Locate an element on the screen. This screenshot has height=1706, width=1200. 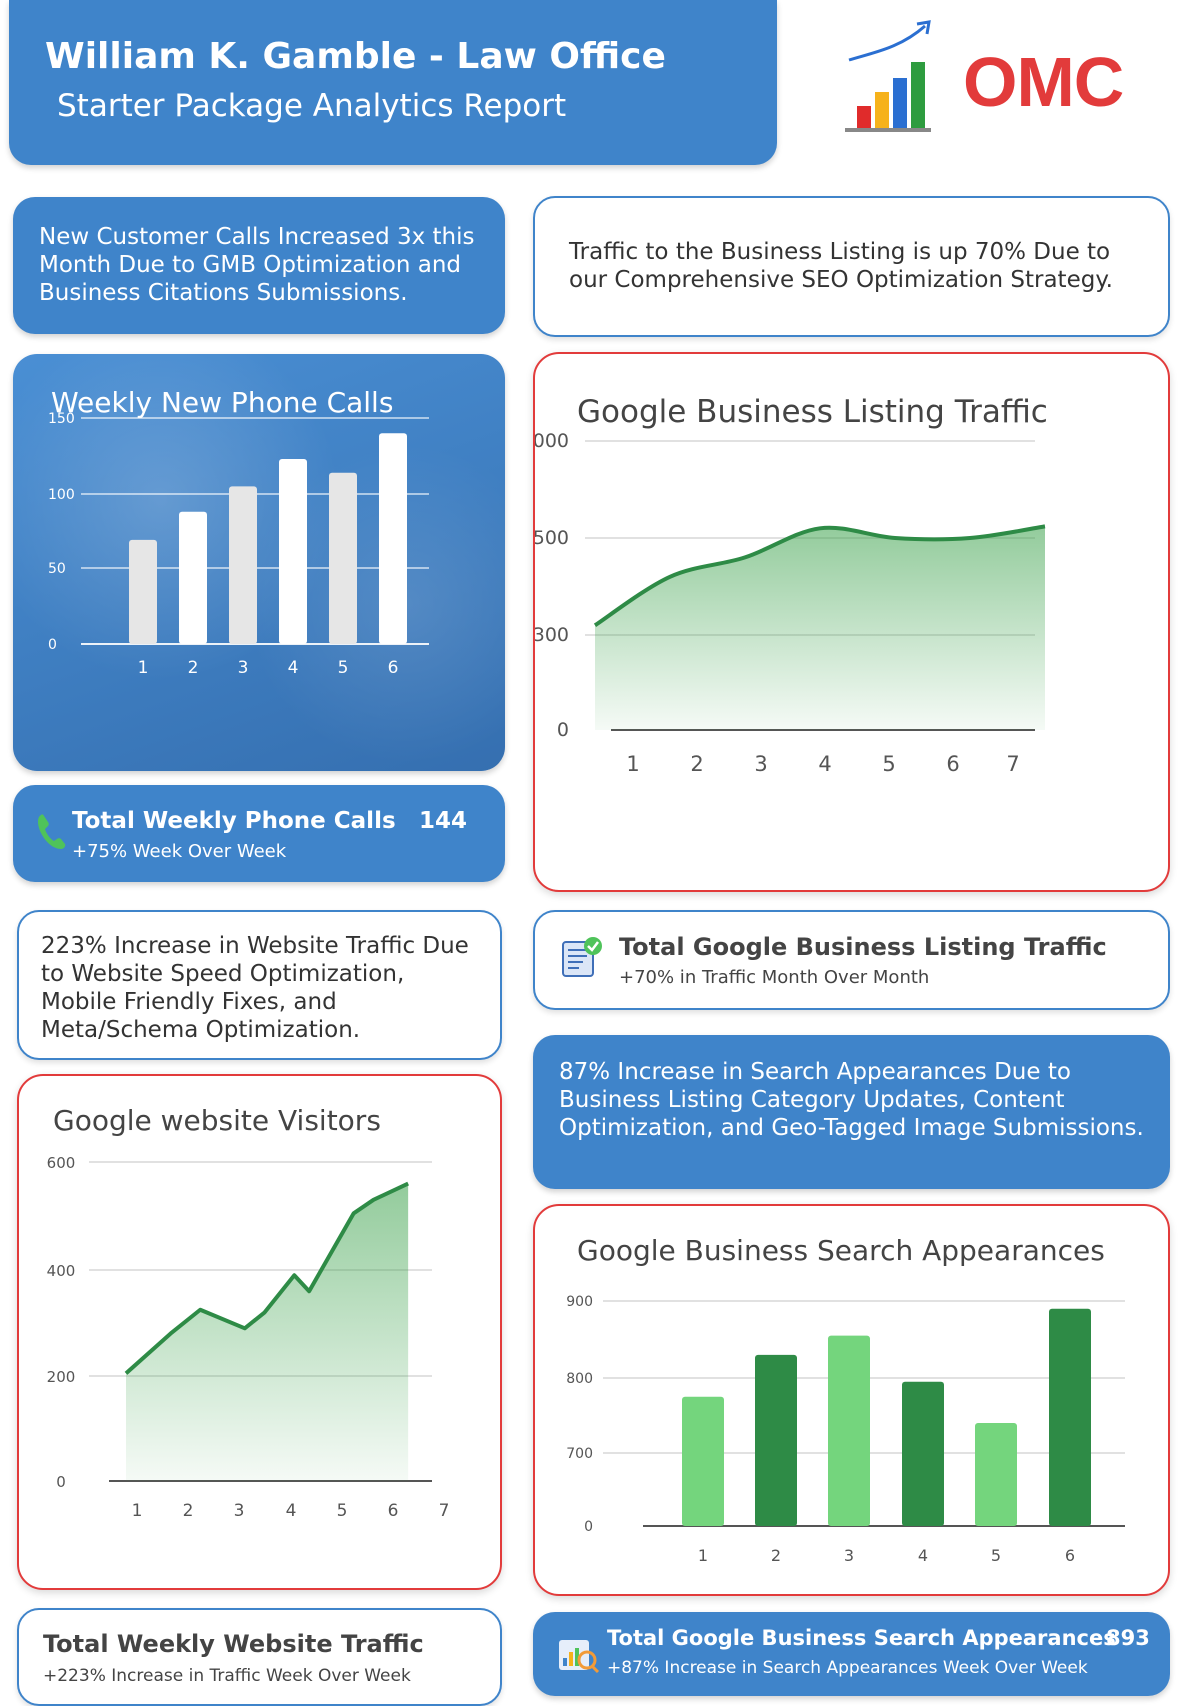
visitors-xtick-label: 4 is located at coordinates (291, 1511).